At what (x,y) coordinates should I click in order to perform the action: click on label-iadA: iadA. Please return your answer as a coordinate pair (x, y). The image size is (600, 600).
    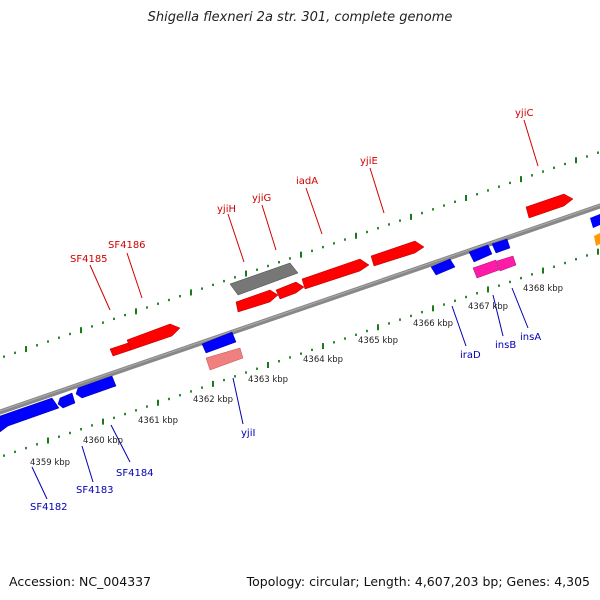
    Looking at the image, I should click on (307, 181).